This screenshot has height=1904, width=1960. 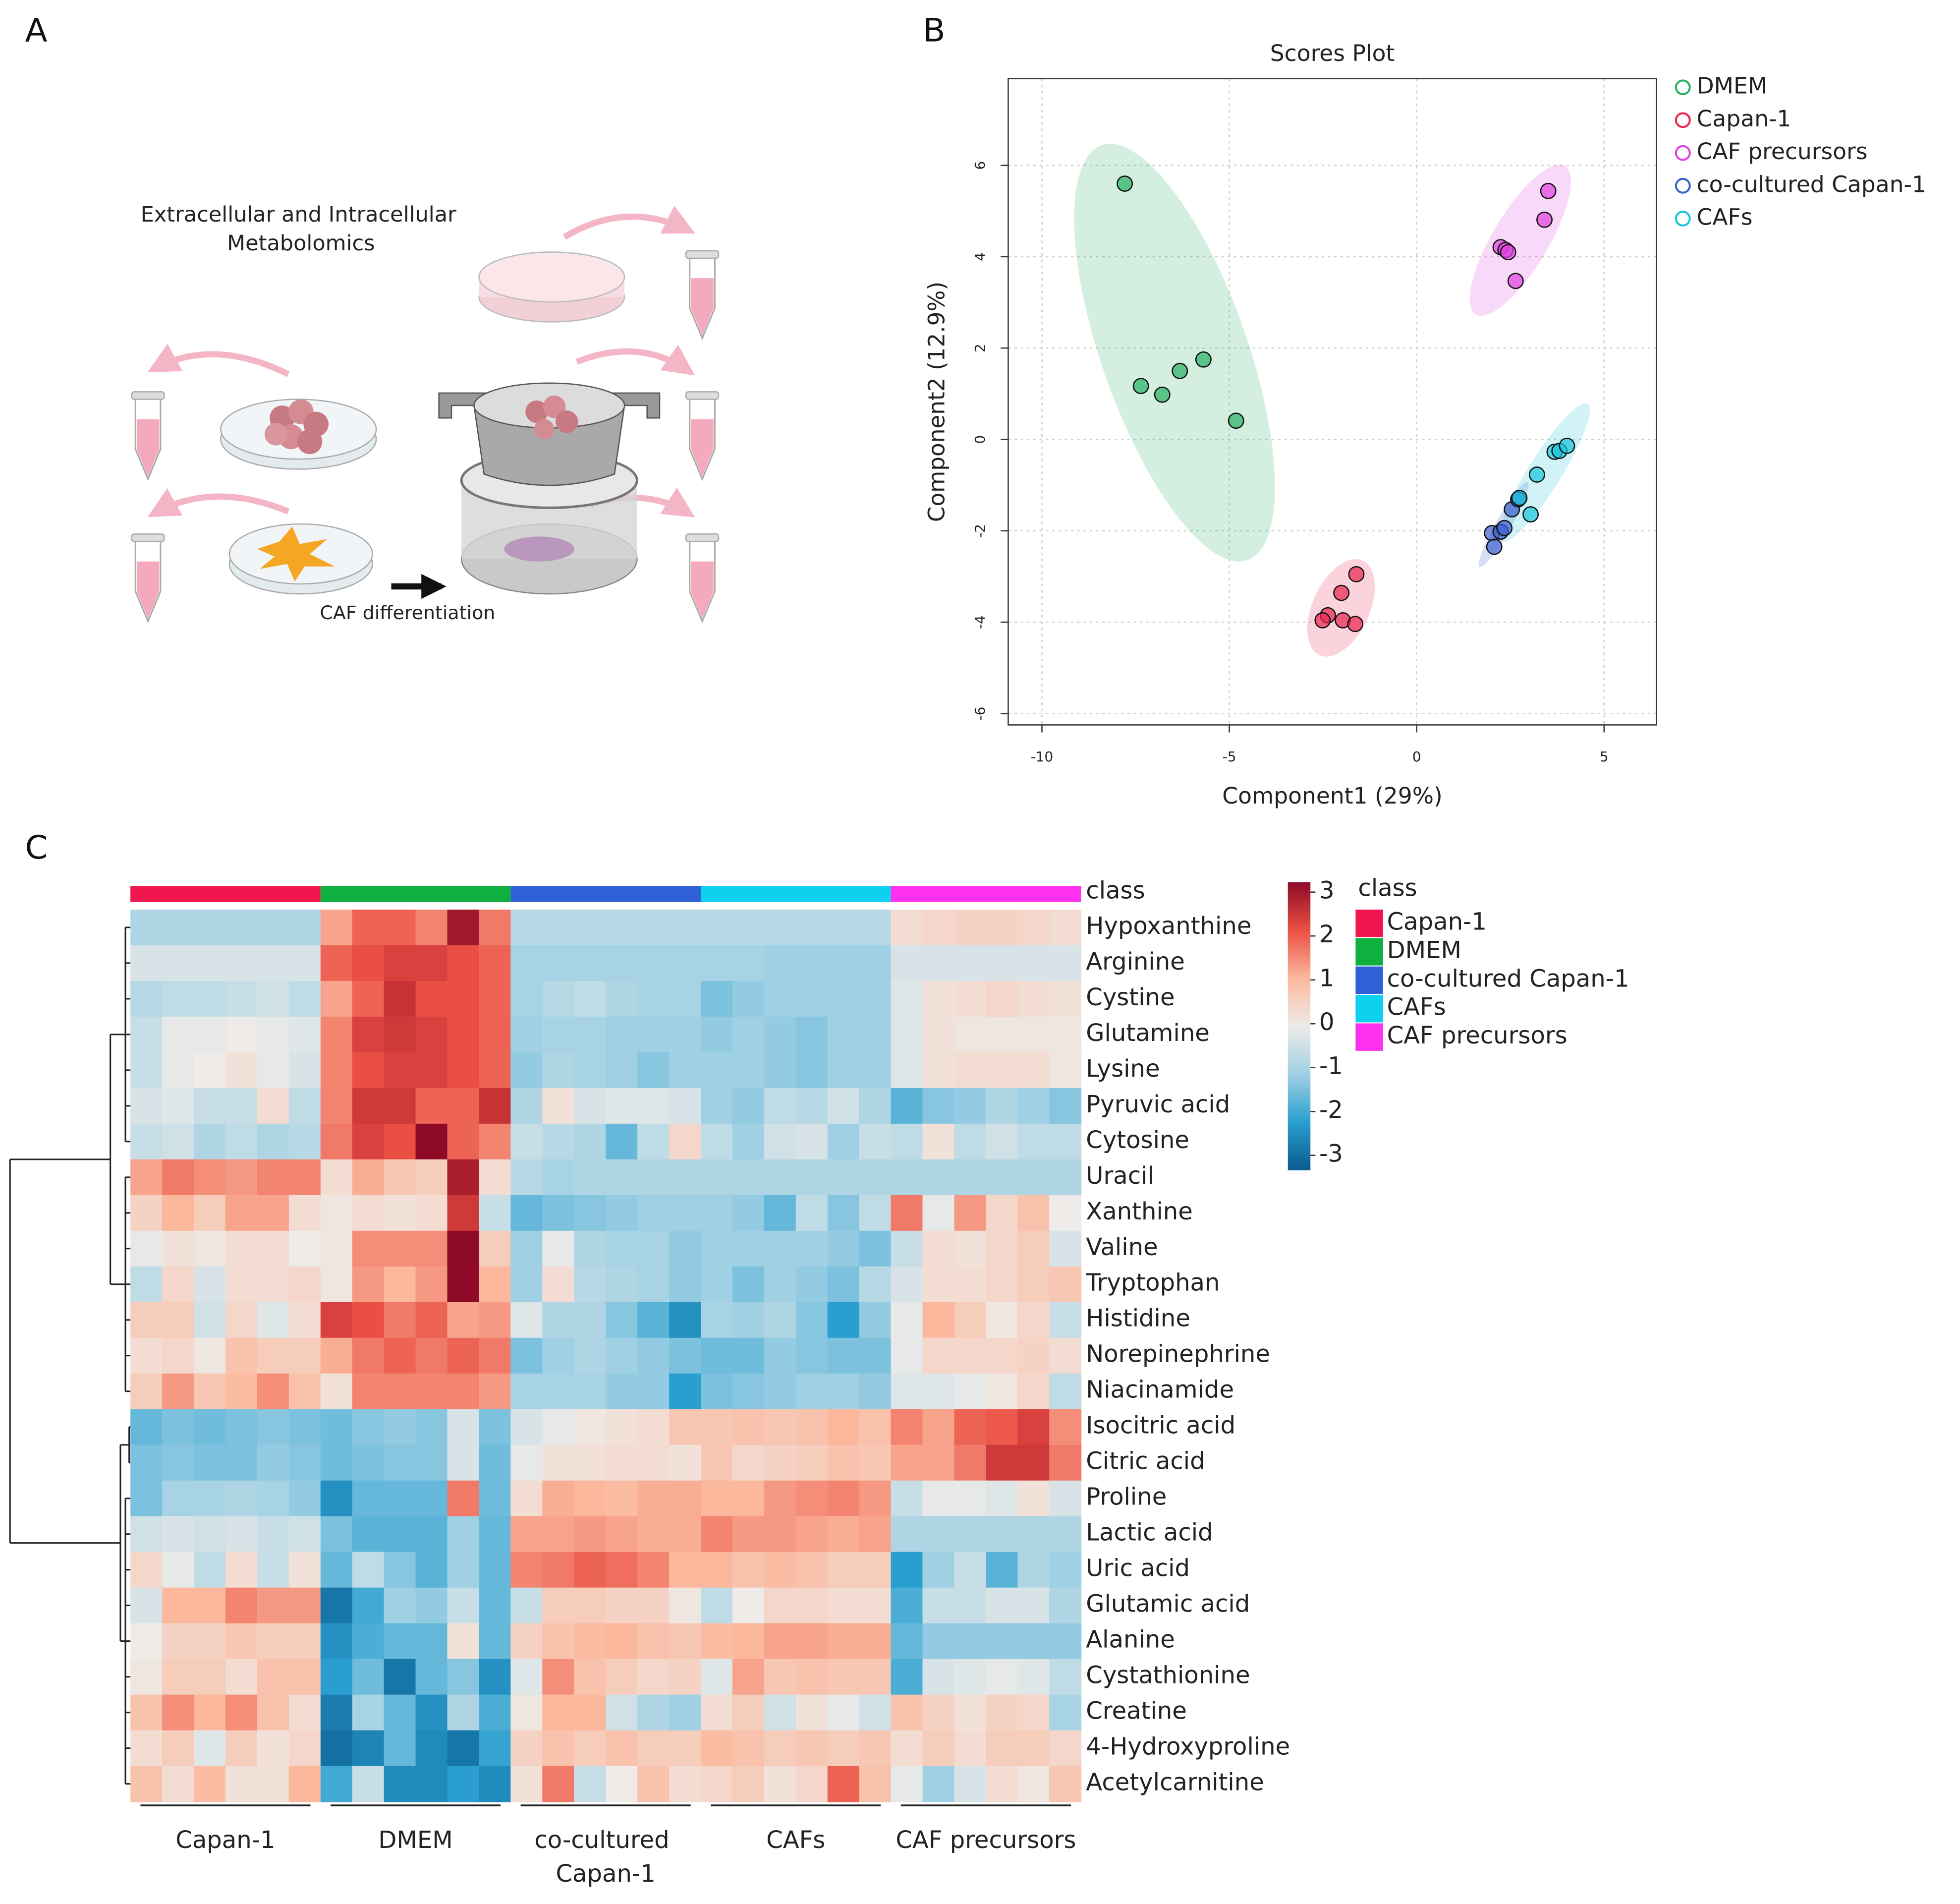 What do you see at coordinates (1477, 1036) in the screenshot?
I see `legend-label: CAF precursors` at bounding box center [1477, 1036].